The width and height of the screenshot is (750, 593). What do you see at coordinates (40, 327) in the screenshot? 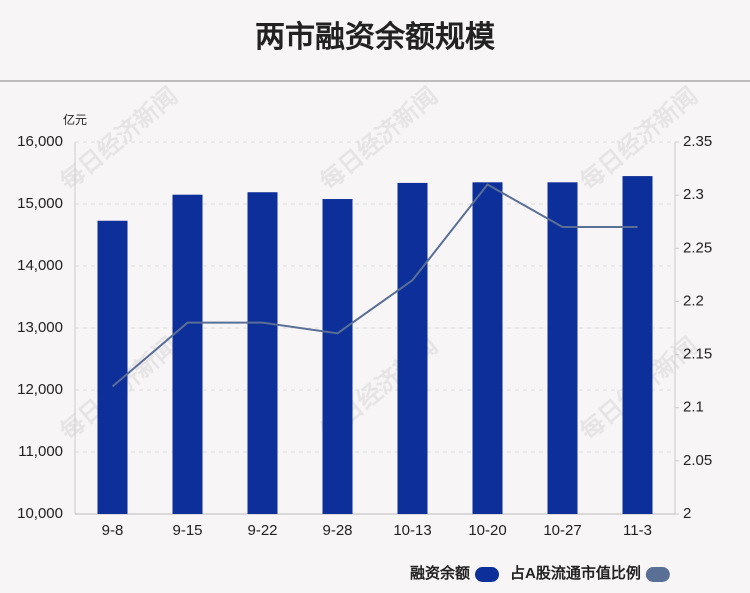
I see `y-tick-label: 13,000` at bounding box center [40, 327].